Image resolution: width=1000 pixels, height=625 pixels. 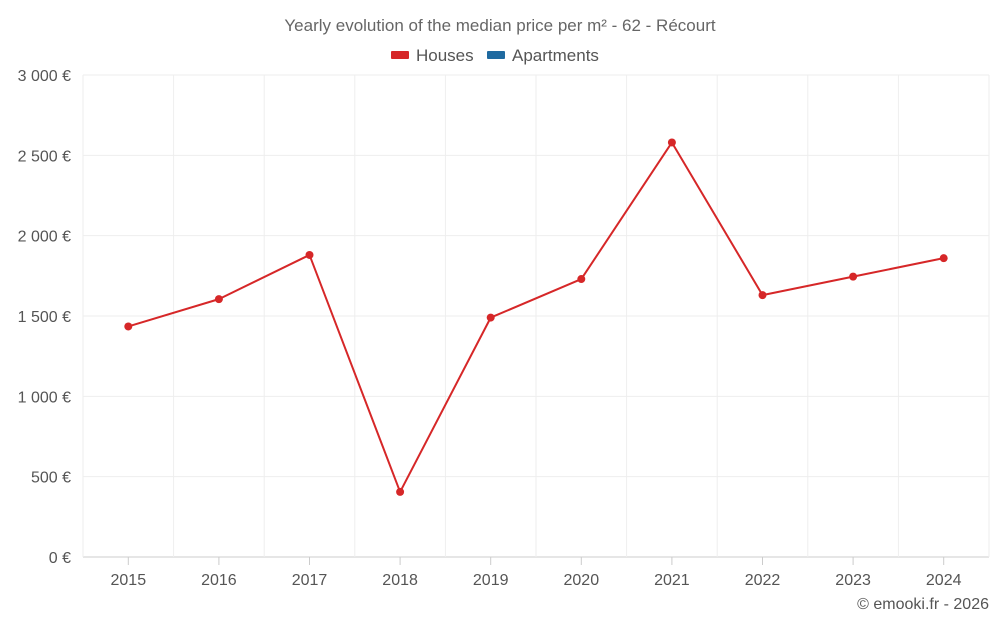 I want to click on y-tick-label: 500 €, so click(x=51, y=478).